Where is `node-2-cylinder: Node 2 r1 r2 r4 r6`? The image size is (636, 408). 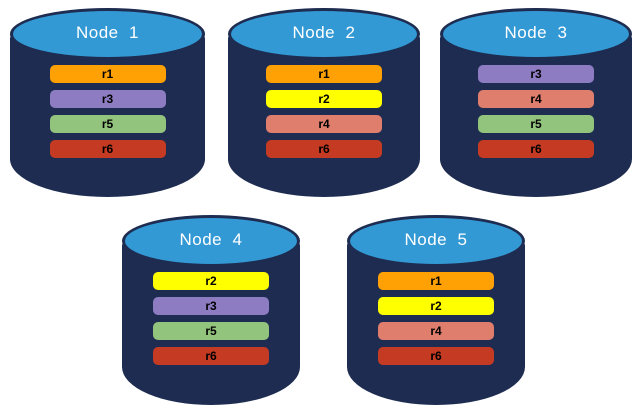 node-2-cylinder: Node 2 r1 r2 r4 r6 is located at coordinates (324, 102).